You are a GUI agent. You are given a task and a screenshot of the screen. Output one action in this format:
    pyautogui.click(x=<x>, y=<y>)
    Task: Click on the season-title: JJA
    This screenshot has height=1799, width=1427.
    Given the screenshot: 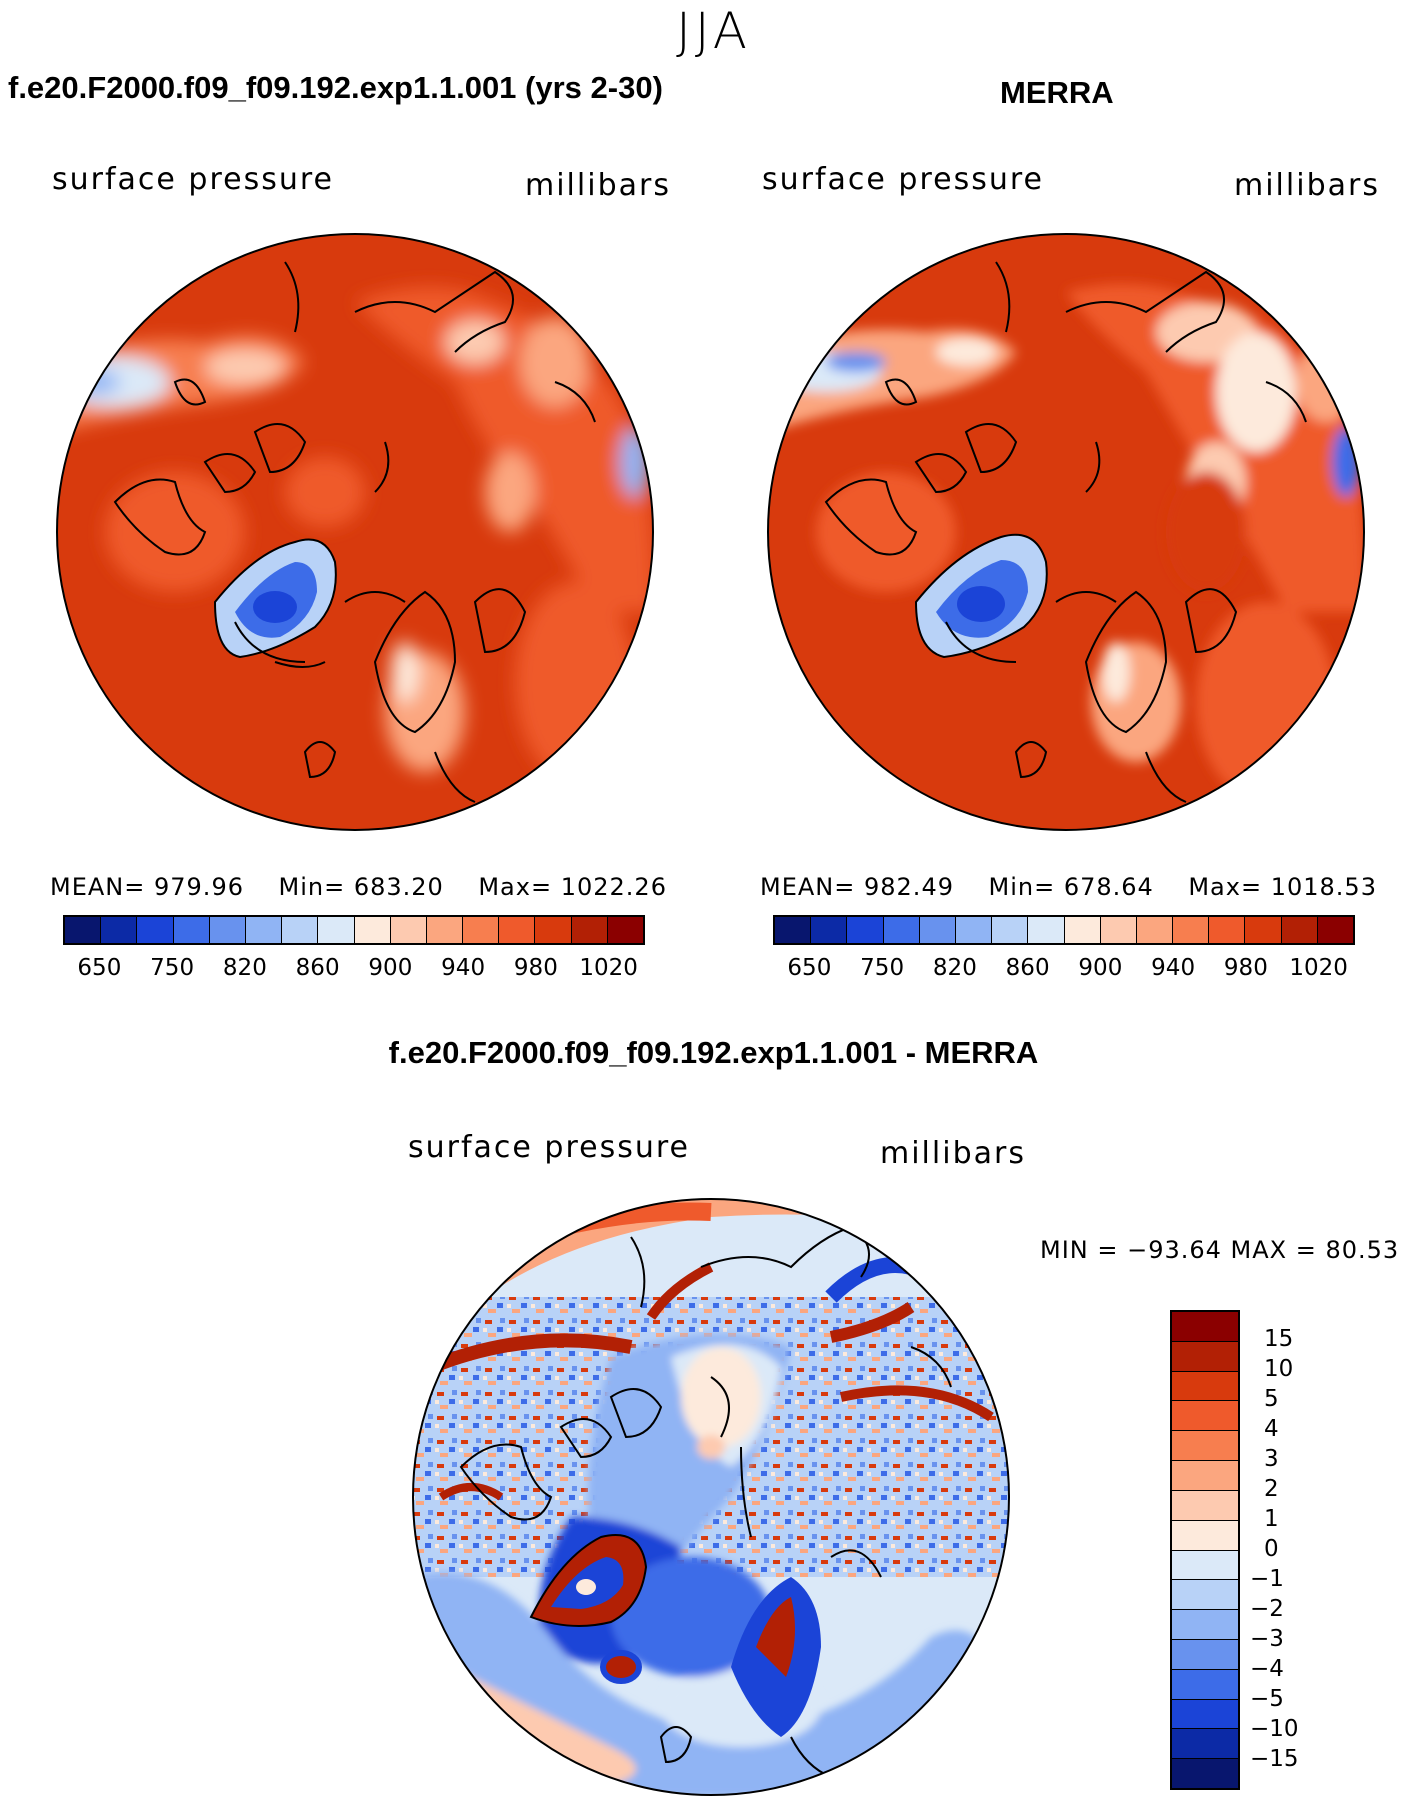 What is the action you would take?
    pyautogui.click(x=713, y=31)
    